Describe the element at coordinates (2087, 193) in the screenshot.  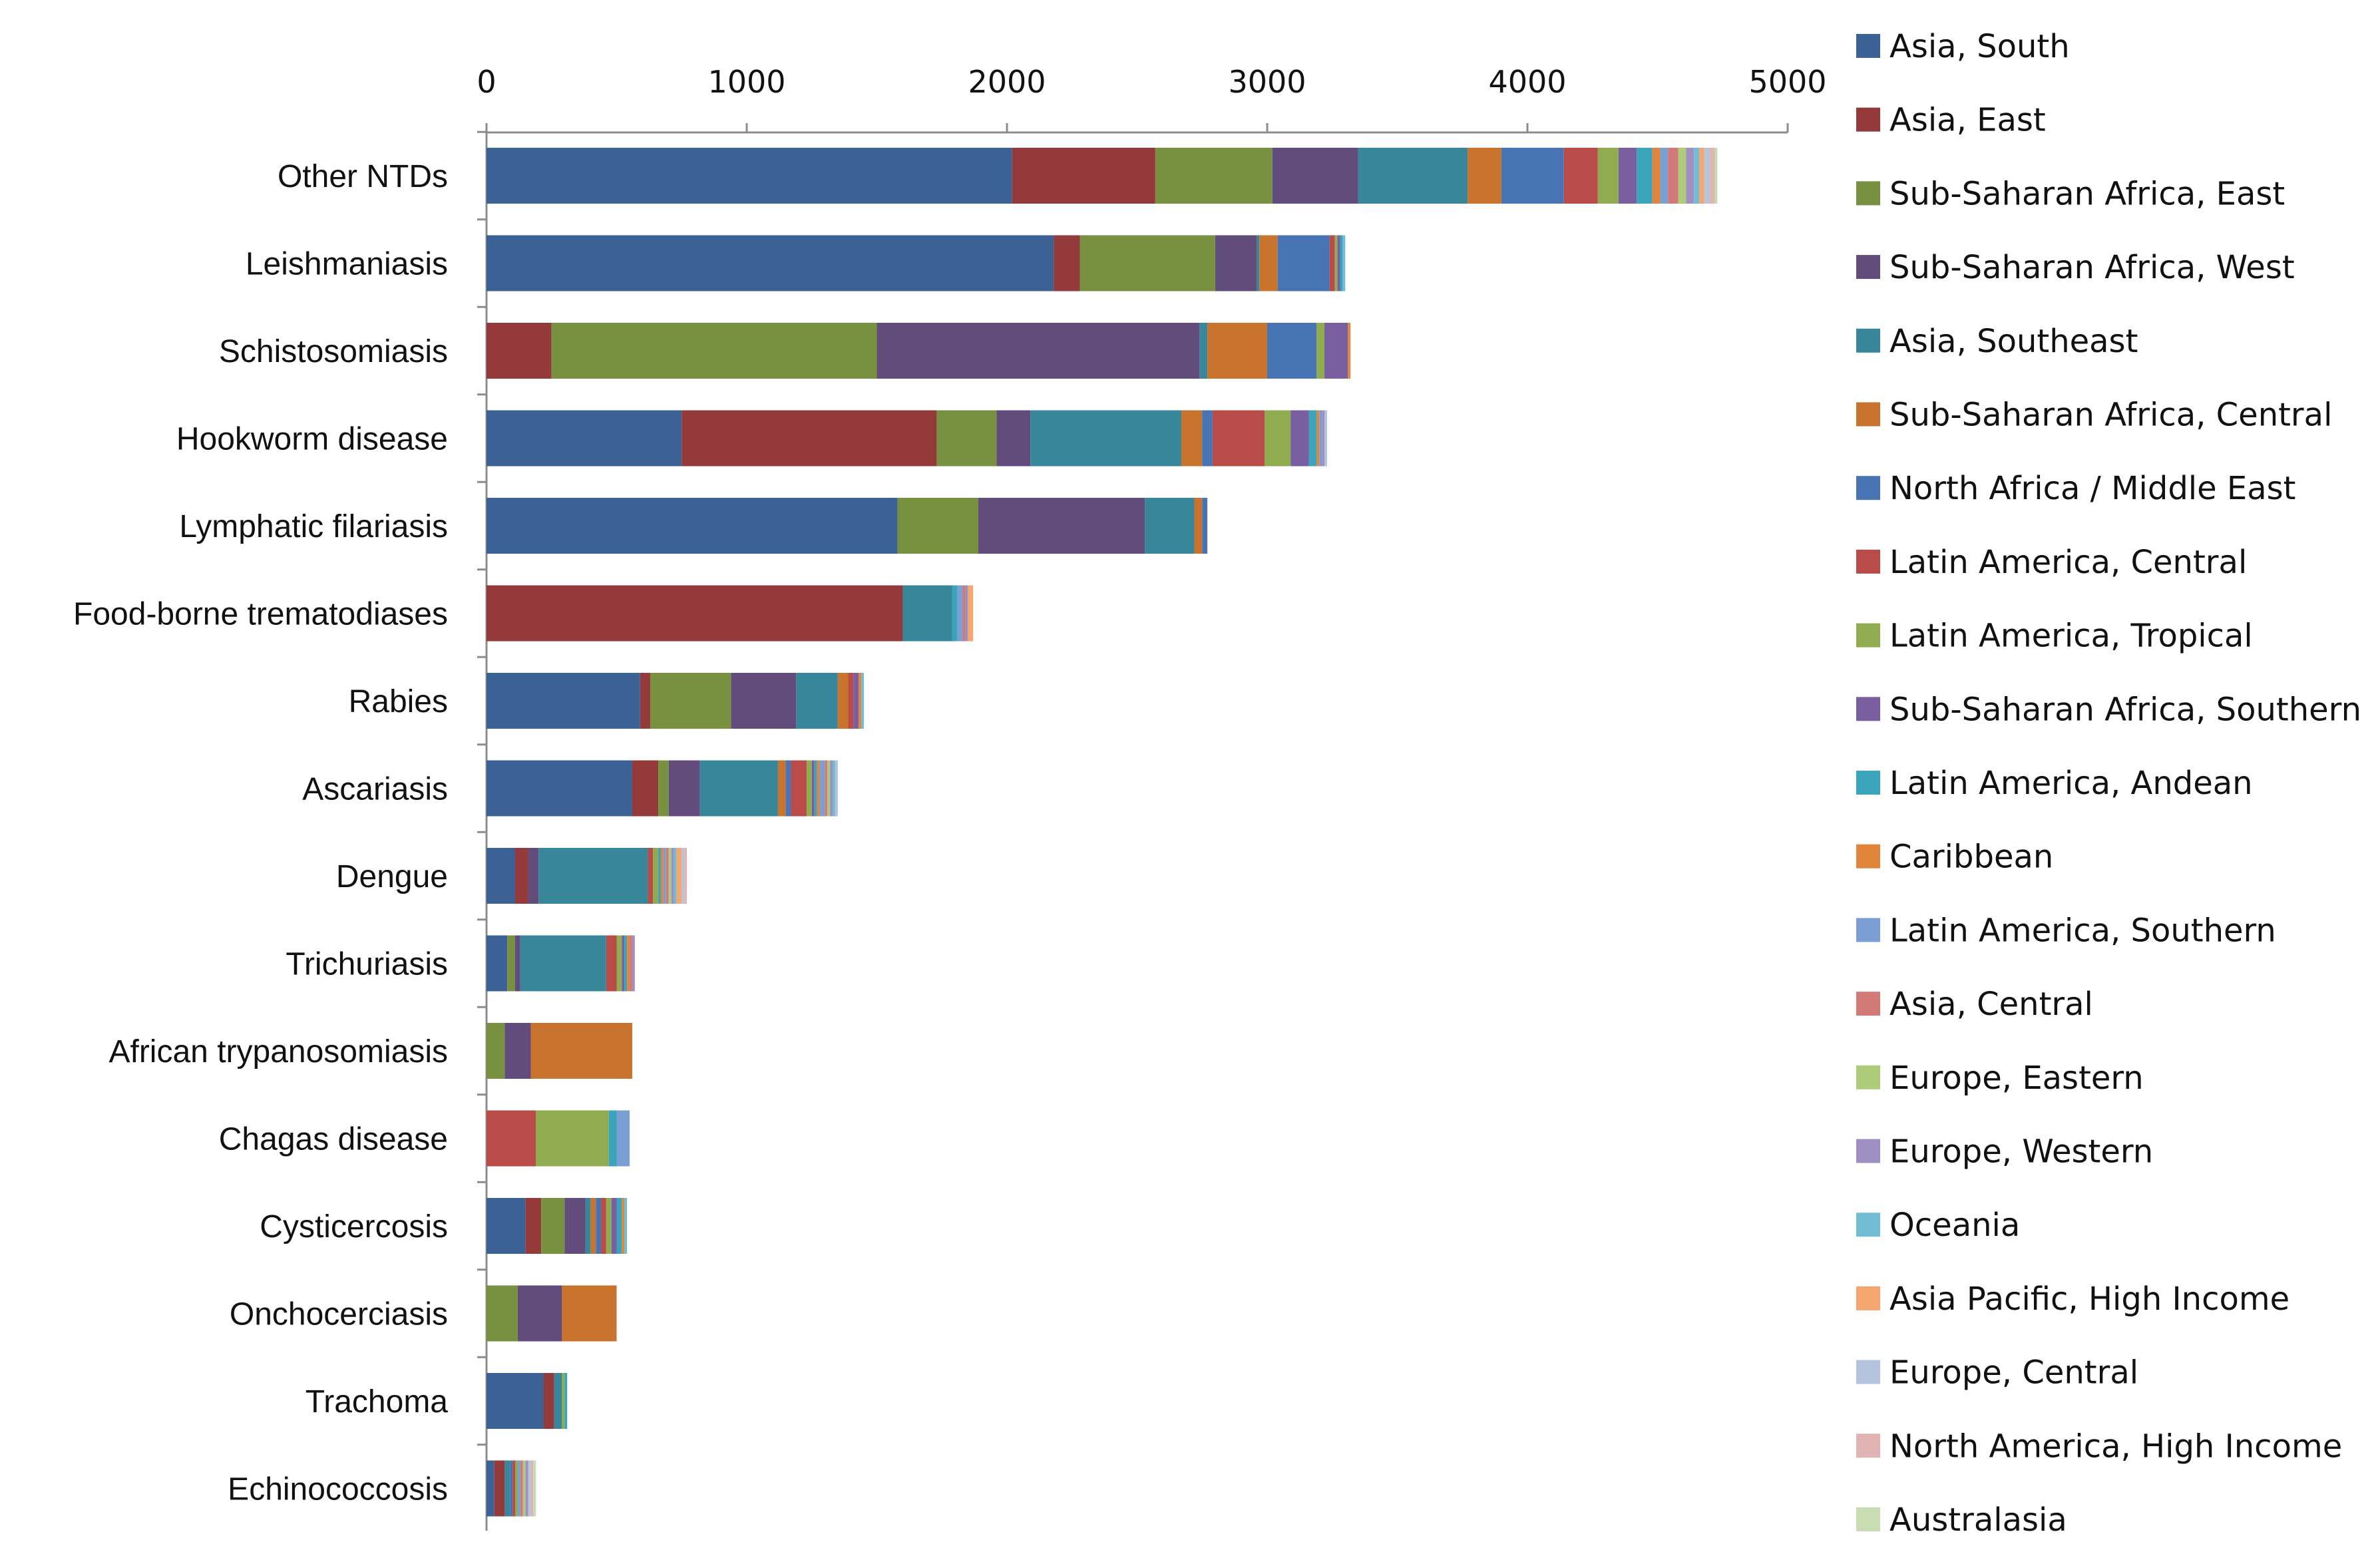
I see `legend-label: Sub-Saharan Africa, East` at that location.